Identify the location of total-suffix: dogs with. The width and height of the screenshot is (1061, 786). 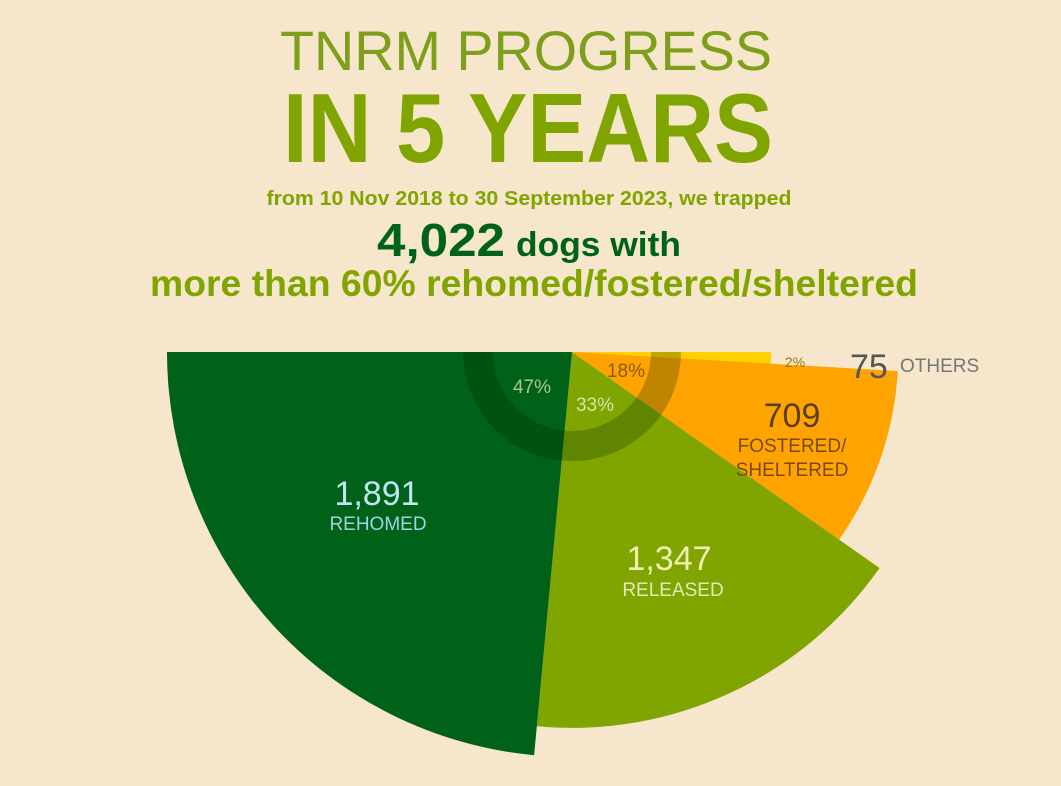
(598, 245).